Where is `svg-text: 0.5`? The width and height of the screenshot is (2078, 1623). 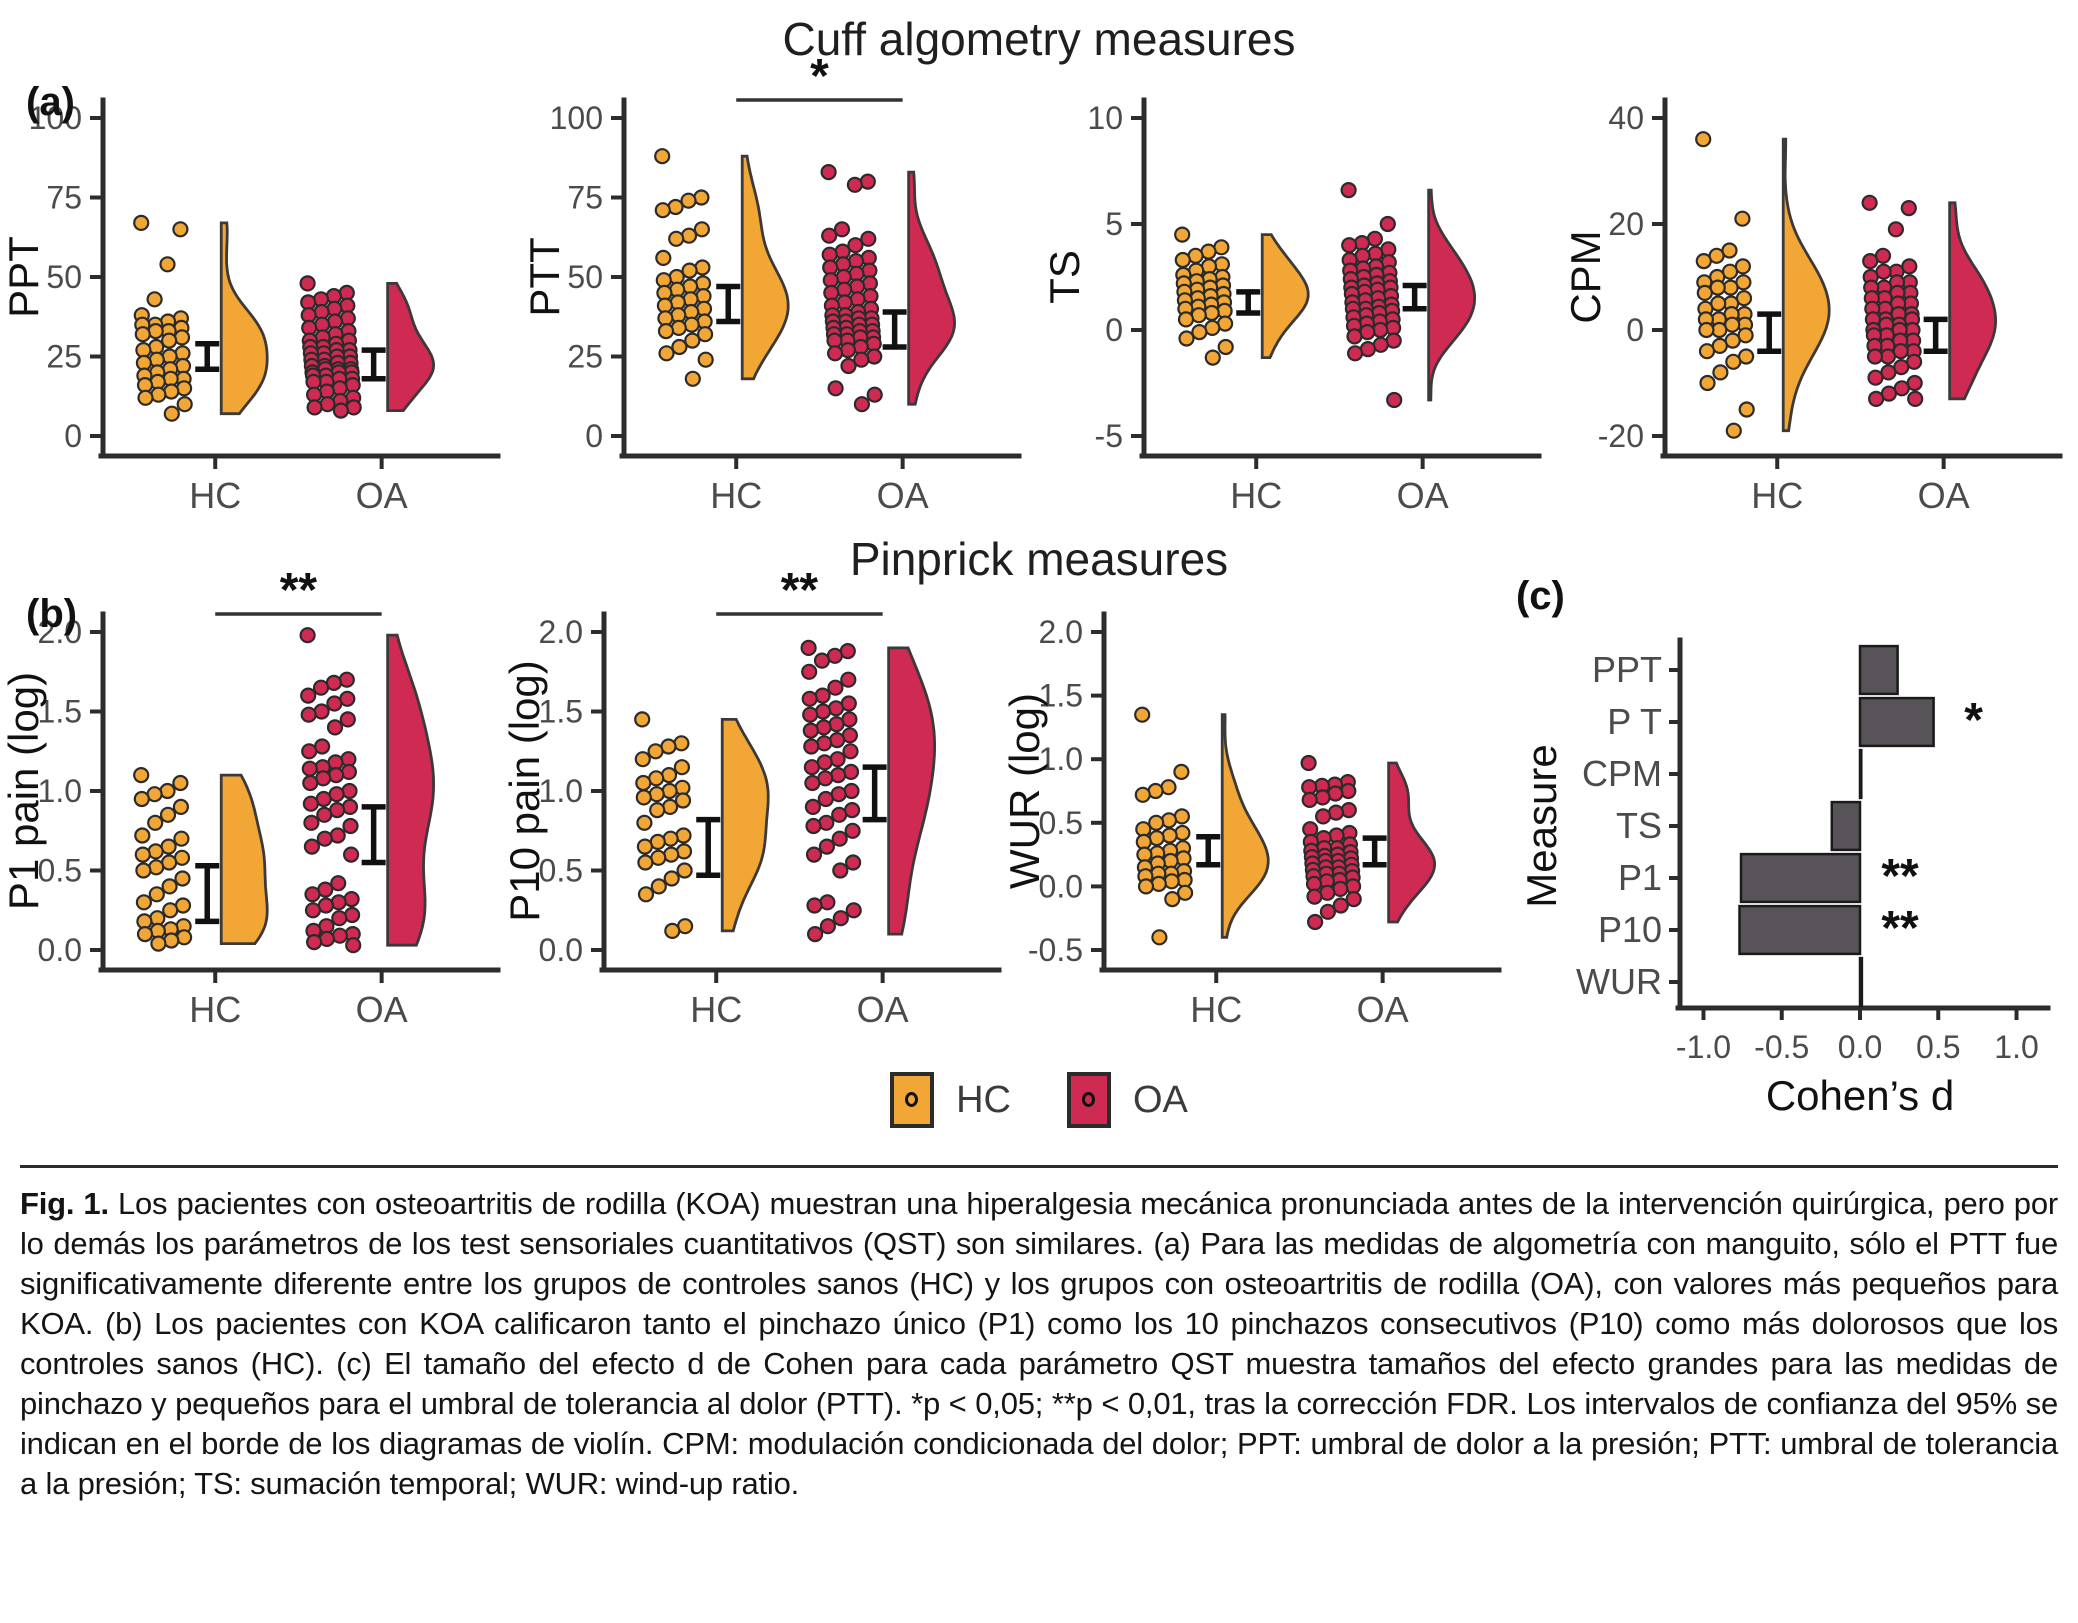 svg-text: 0.5 is located at coordinates (1061, 823).